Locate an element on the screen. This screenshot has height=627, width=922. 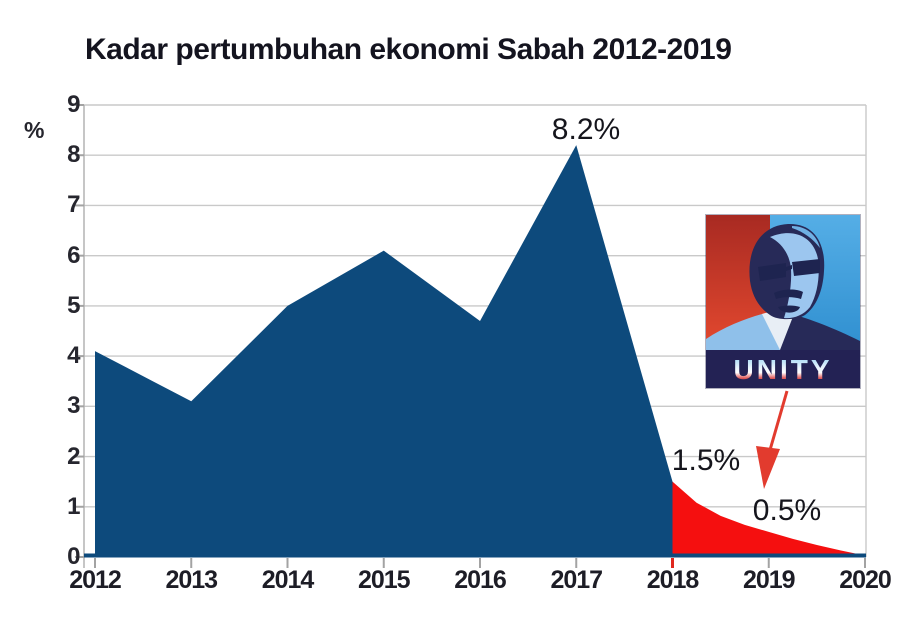
annotation-2018: 1.5% is located at coordinates (706, 460).